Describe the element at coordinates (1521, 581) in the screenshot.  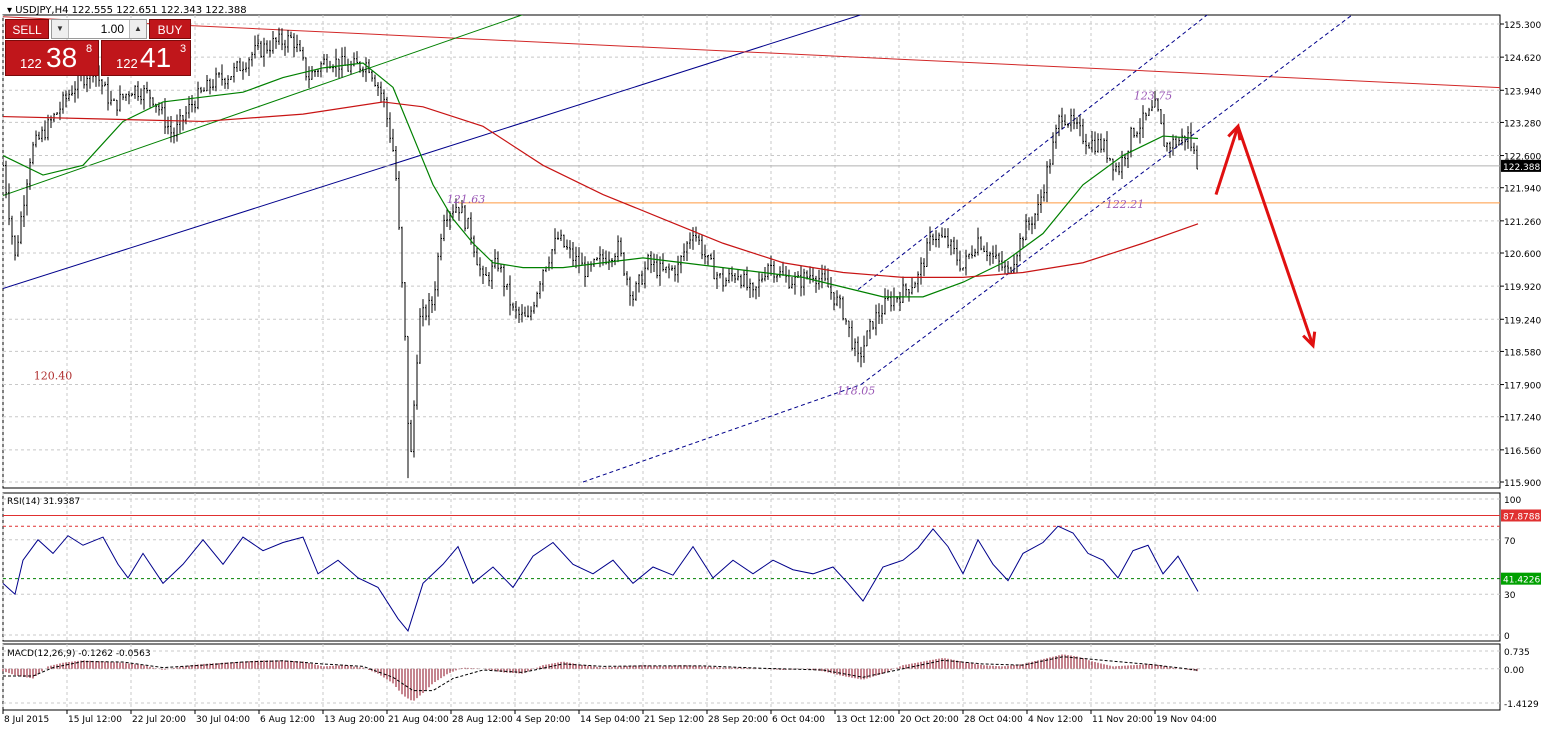
I see `rsi-level-label: 41.4226` at that location.